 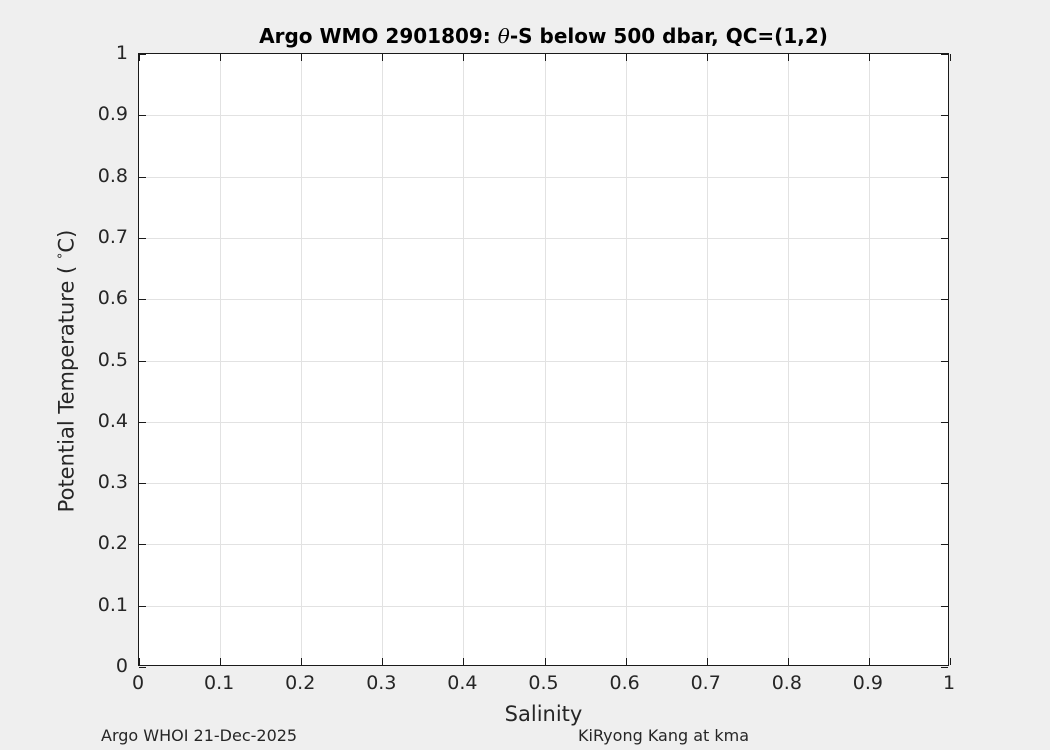 I want to click on y-tick-label: 0.5, so click(x=112, y=359).